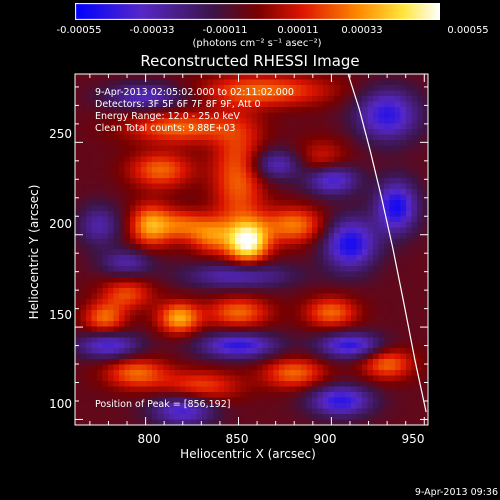  I want to click on chart-title: Reconstructed RHESSI Image, so click(250, 61).